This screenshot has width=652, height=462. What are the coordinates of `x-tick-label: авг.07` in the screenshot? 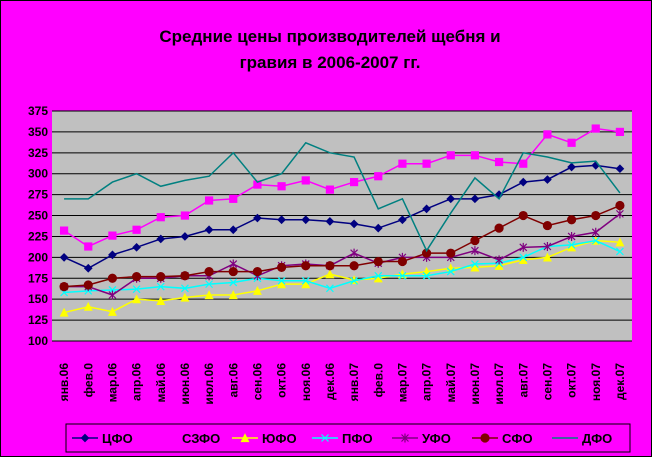 It's located at (523, 380).